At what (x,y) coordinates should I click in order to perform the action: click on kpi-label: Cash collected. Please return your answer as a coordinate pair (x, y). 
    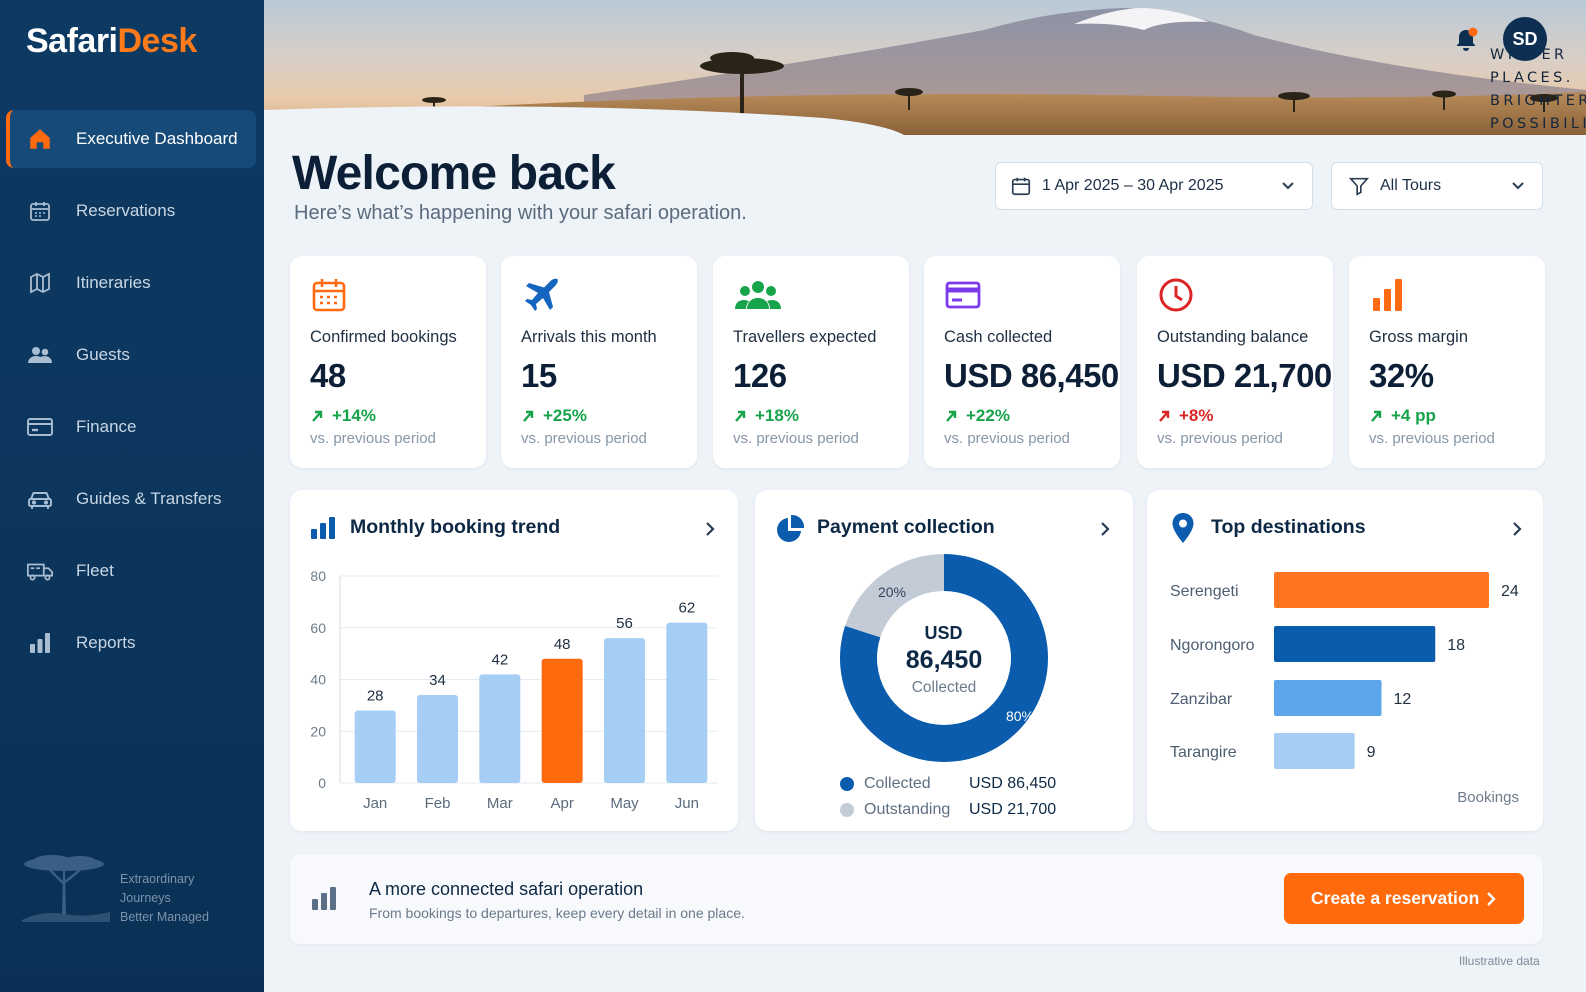
    Looking at the image, I should click on (998, 337).